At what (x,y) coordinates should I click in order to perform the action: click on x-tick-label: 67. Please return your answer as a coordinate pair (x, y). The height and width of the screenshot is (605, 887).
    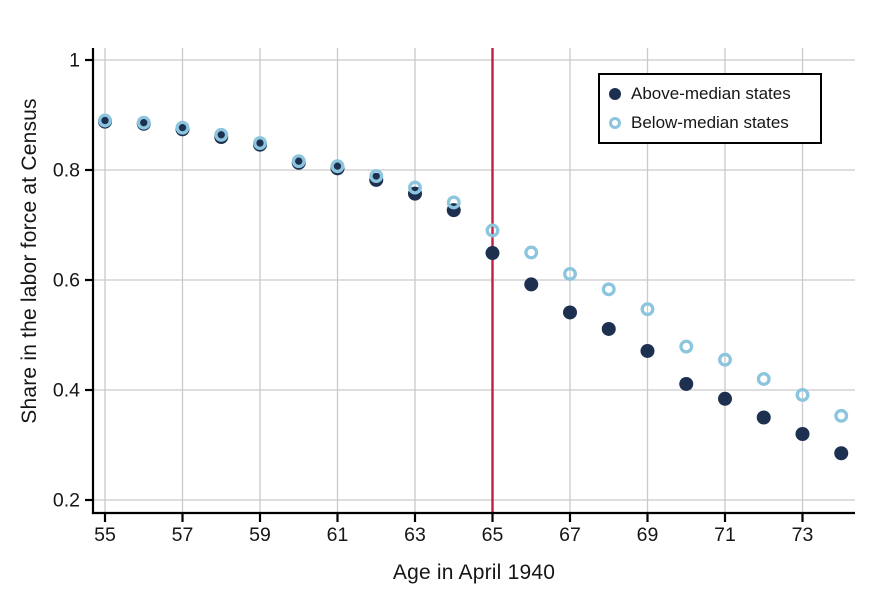
    Looking at the image, I should click on (570, 535).